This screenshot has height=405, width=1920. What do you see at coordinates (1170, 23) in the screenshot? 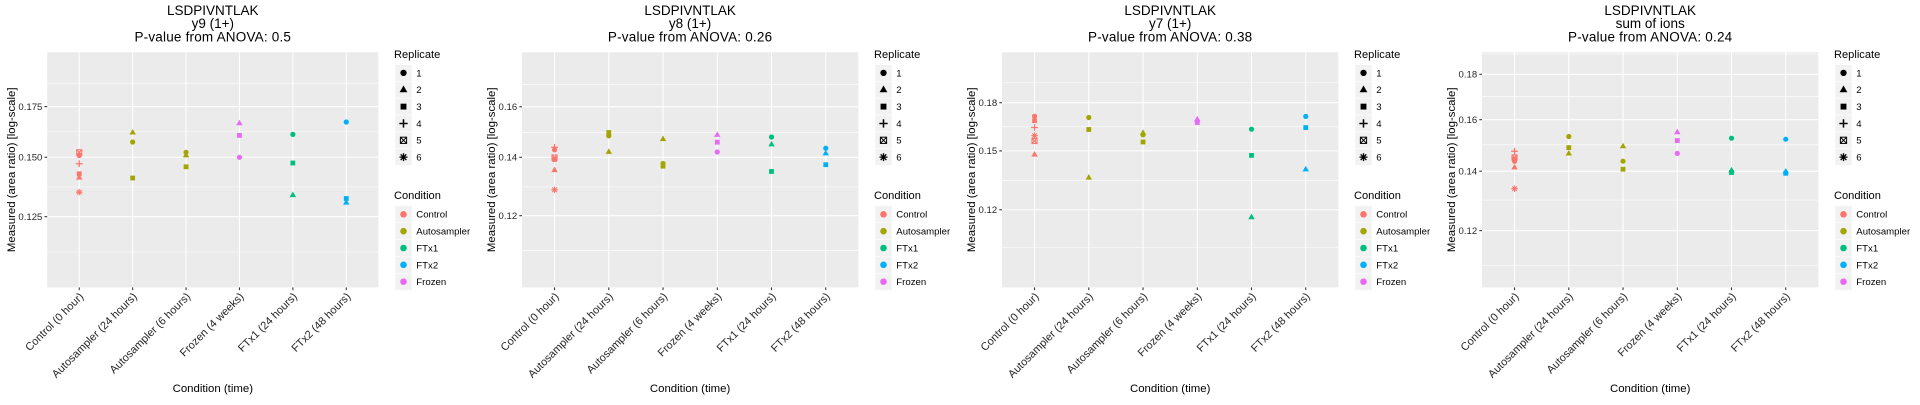
I see `svg-text: y7 (1+)` at bounding box center [1170, 23].